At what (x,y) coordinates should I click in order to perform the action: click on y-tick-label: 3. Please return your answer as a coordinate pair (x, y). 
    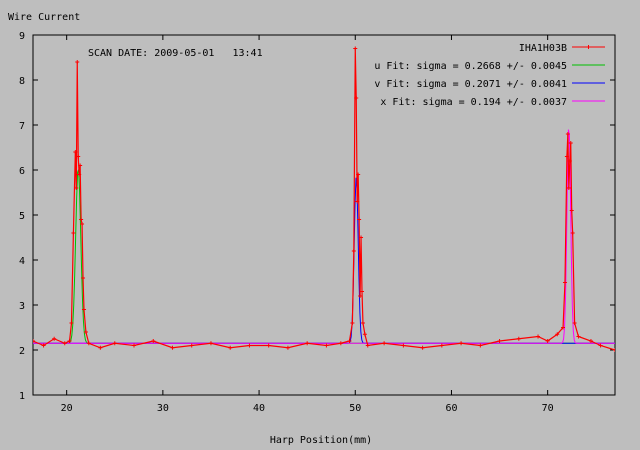
    Looking at the image, I should click on (22, 306).